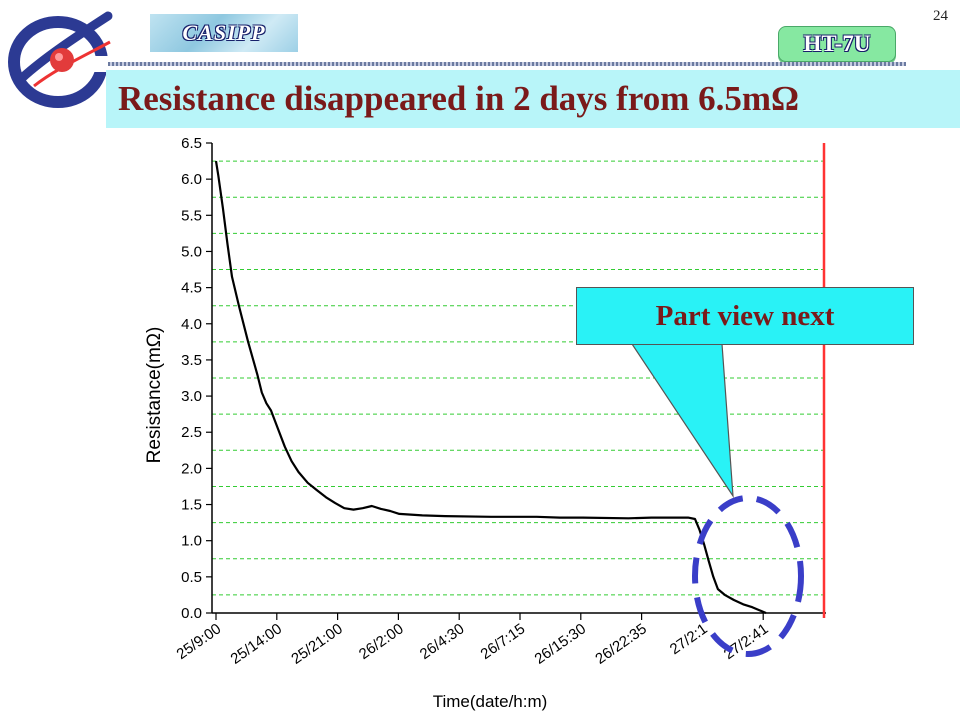 This screenshot has height=720, width=960. I want to click on y-tick-label: 6.0, so click(191, 179).